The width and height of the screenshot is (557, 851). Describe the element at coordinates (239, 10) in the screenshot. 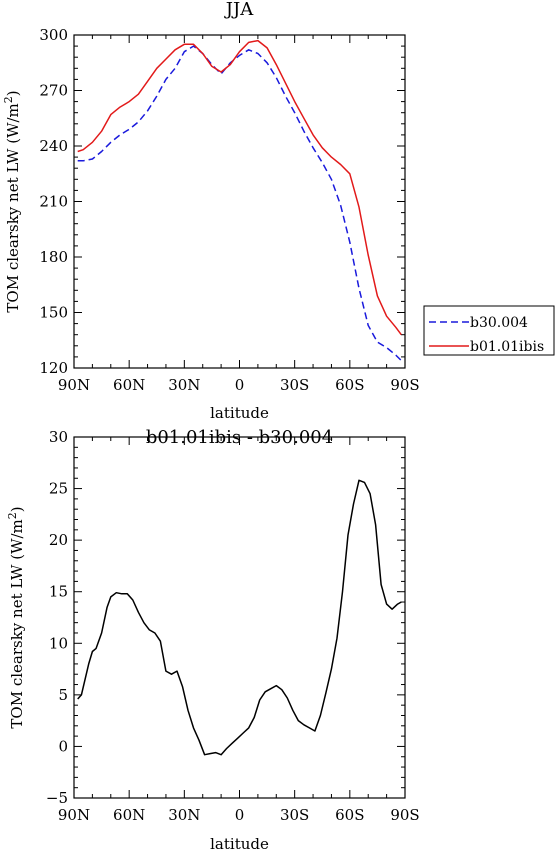

I see `chart-title: JJA` at that location.